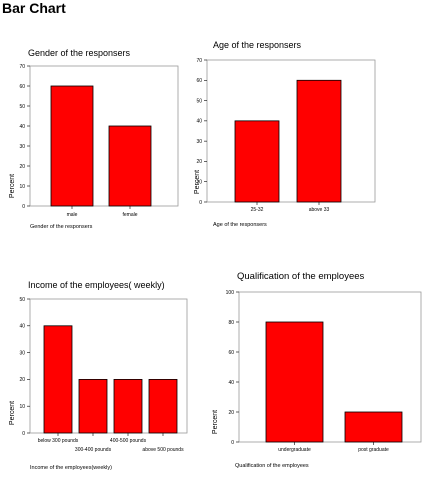  What do you see at coordinates (257, 45) in the screenshot?
I see `chart-title: Age of the responsers` at bounding box center [257, 45].